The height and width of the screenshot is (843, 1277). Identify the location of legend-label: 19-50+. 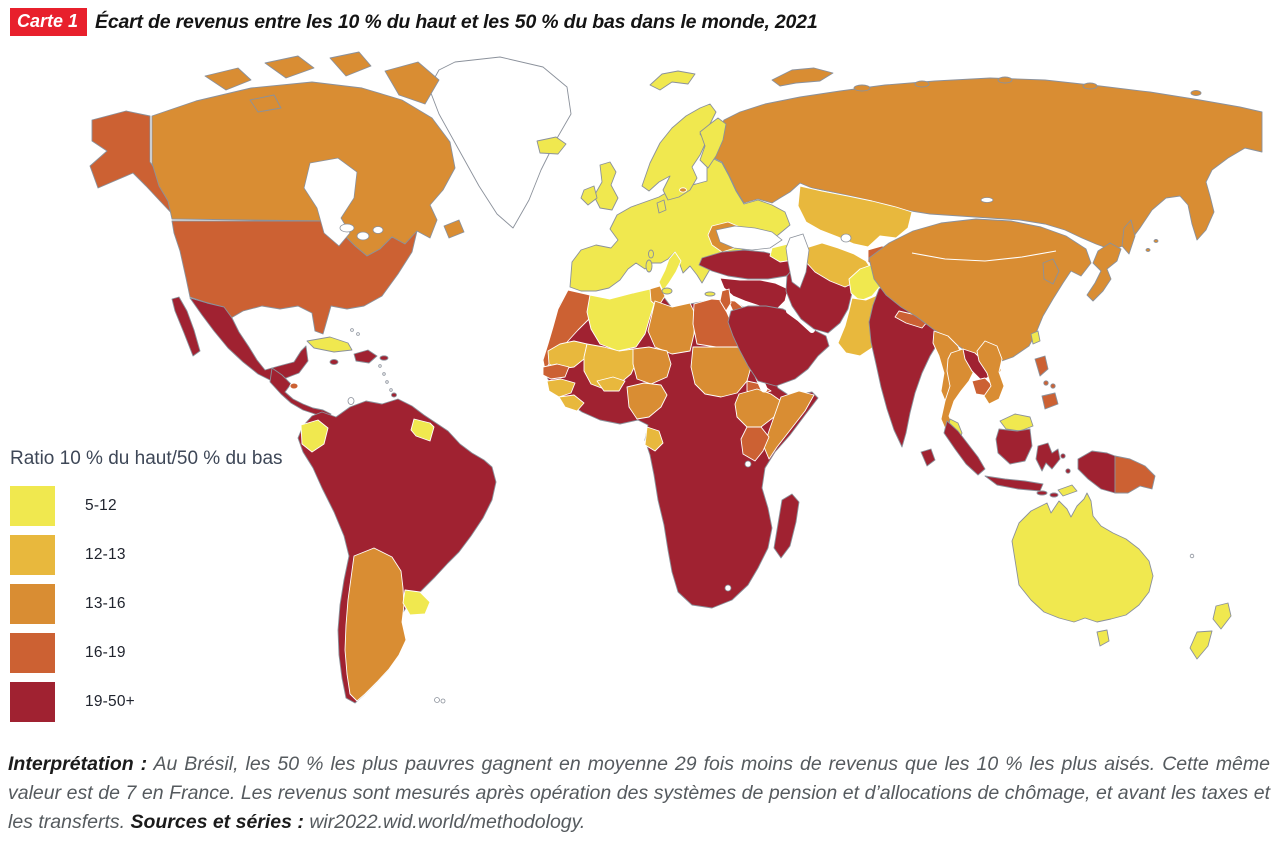
(110, 701).